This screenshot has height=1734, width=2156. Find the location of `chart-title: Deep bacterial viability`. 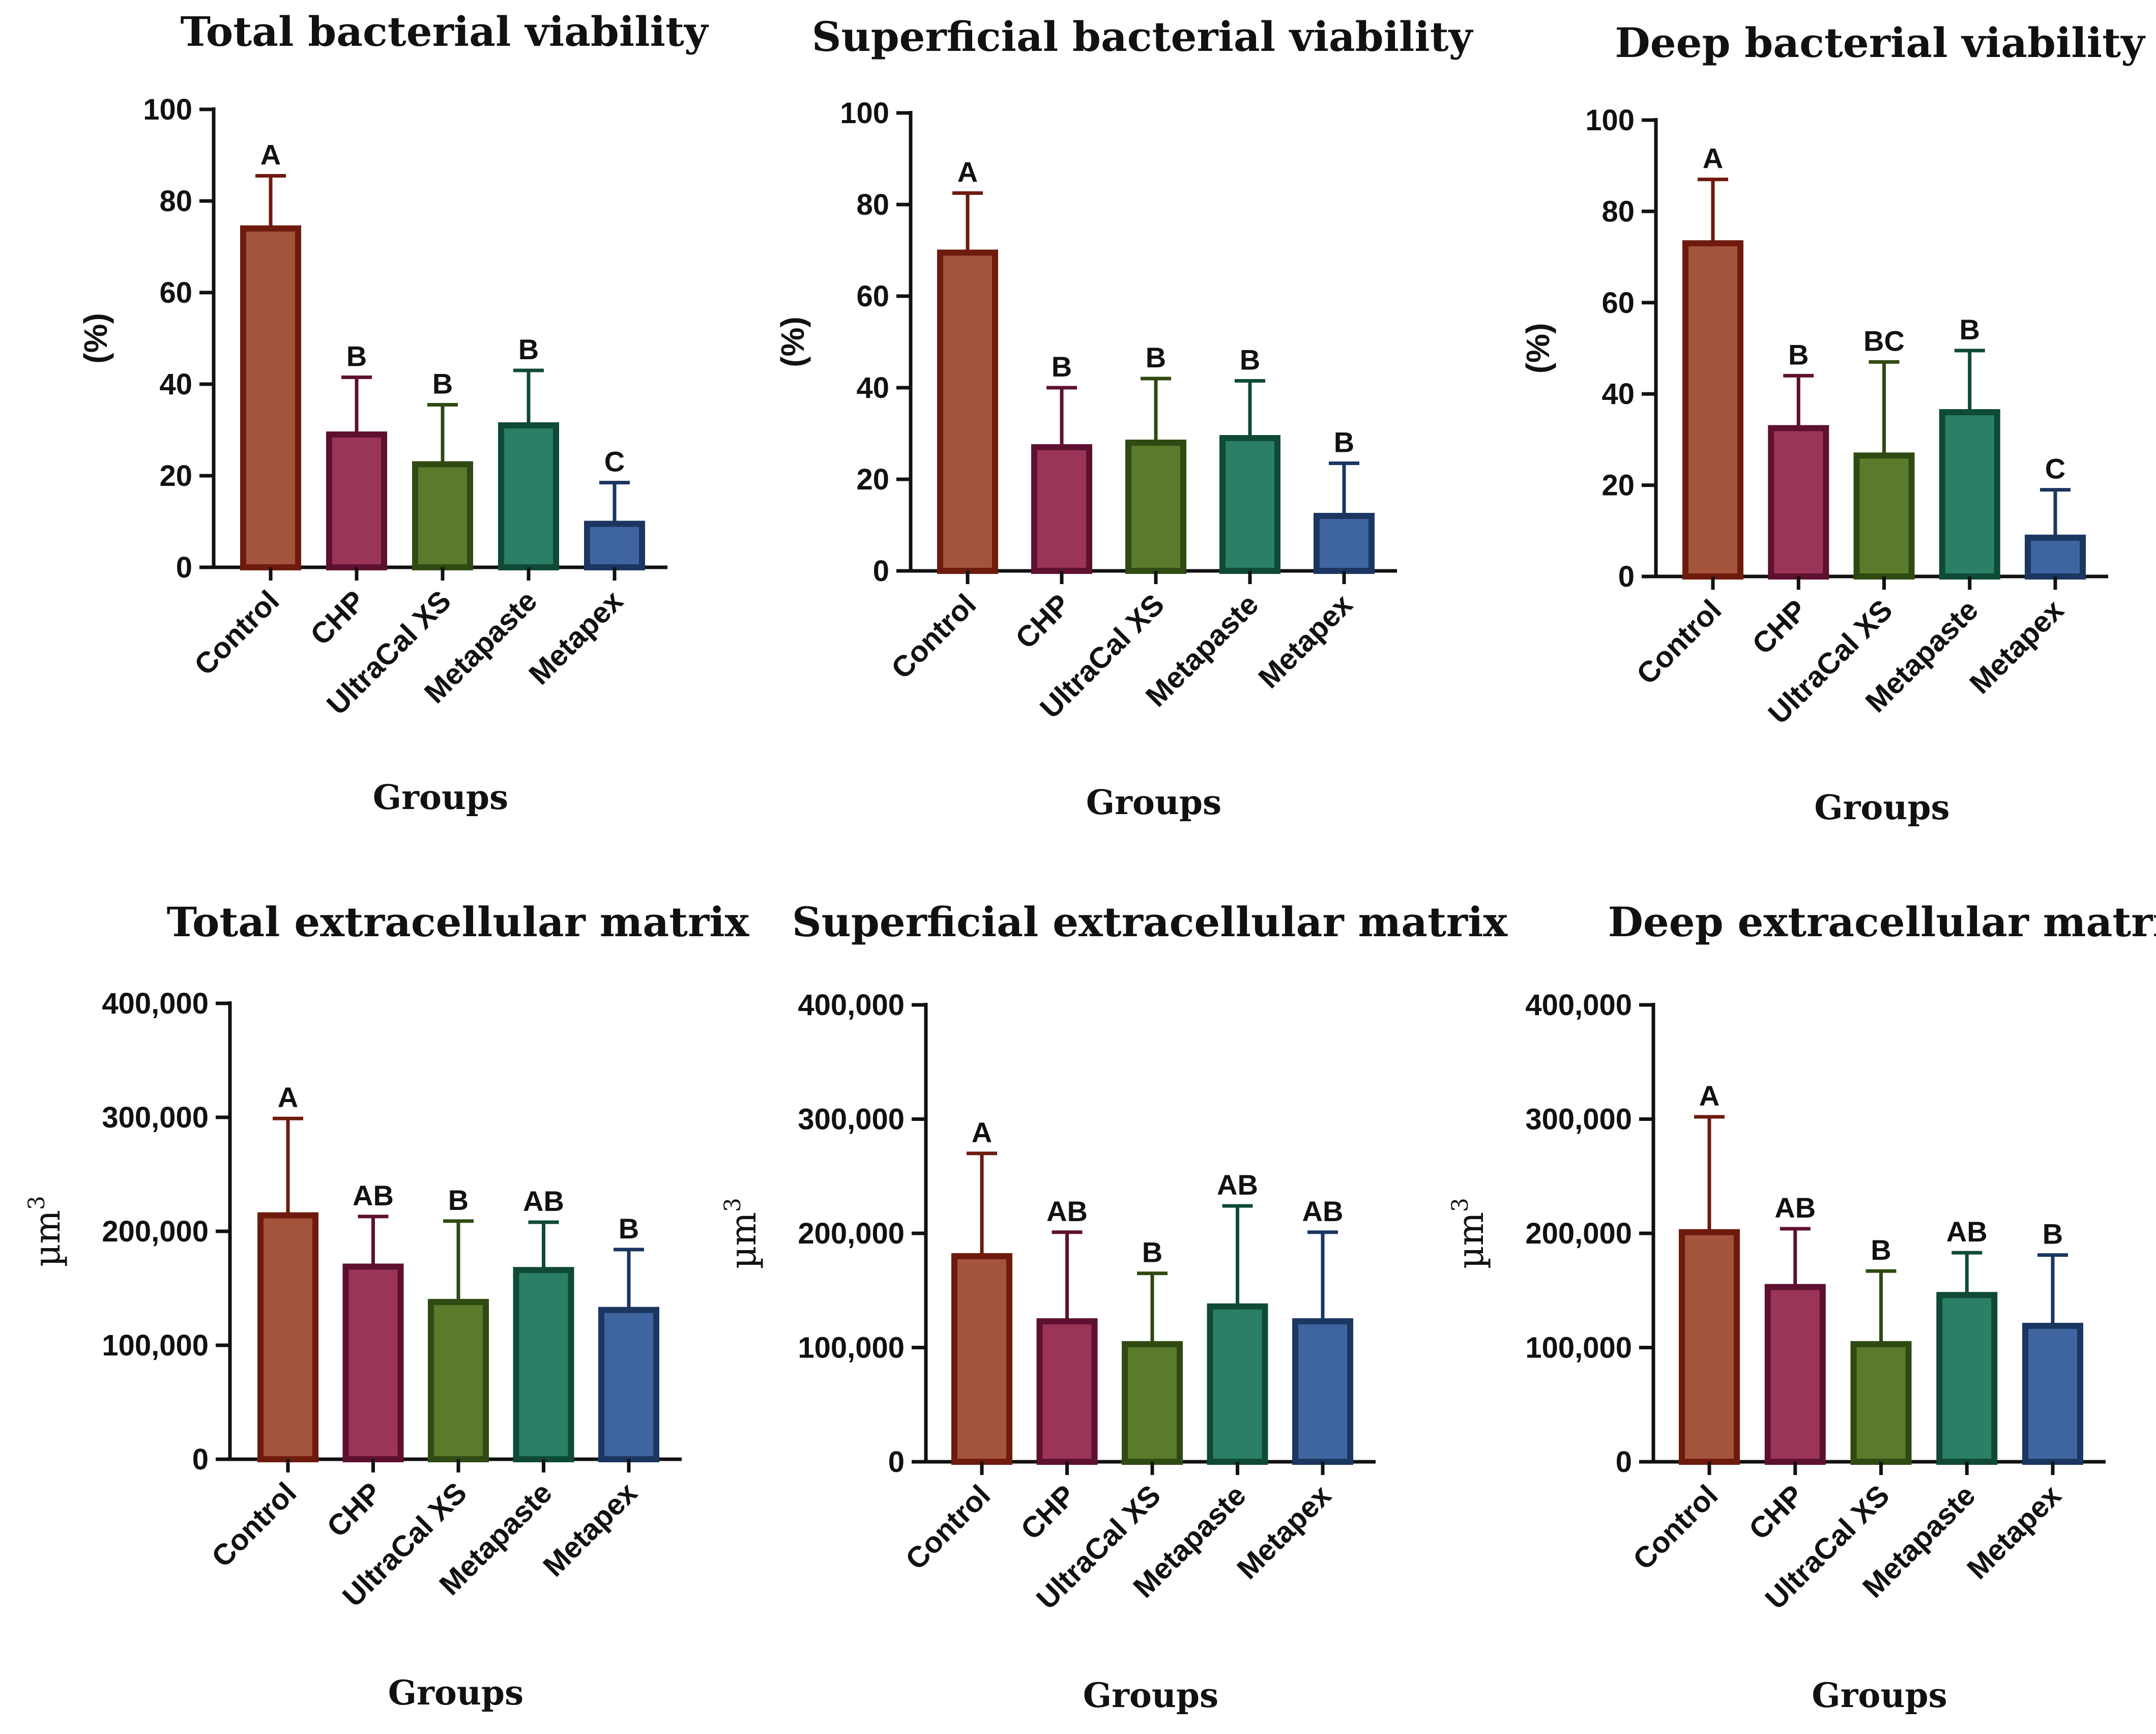

chart-title: Deep bacterial viability is located at coordinates (1881, 43).